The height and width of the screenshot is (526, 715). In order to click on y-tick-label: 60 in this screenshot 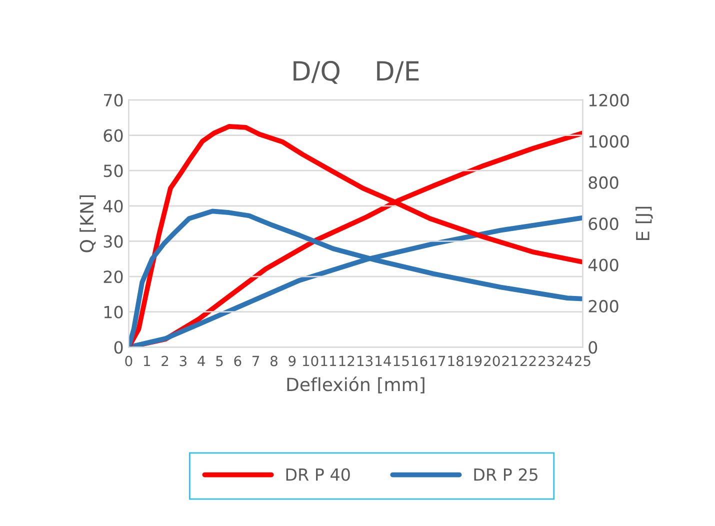, I will do `click(113, 135)`.